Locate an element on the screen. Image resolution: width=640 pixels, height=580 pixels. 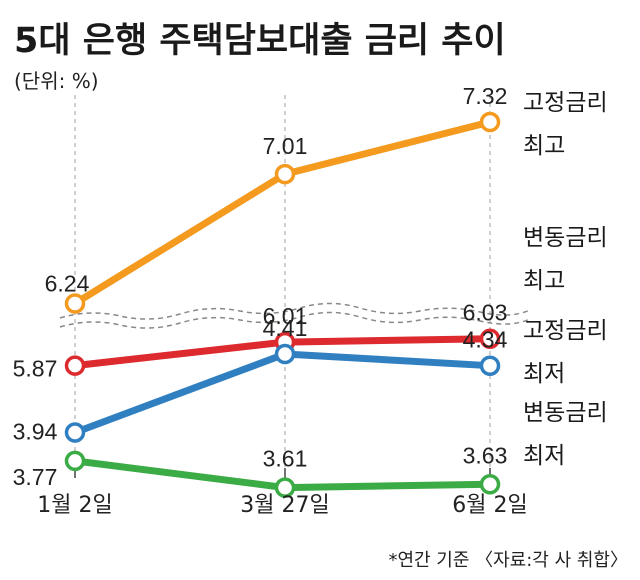
x-tick-labels: 1월 2일 3월 27일 6월 2일 is located at coordinates (282, 505).